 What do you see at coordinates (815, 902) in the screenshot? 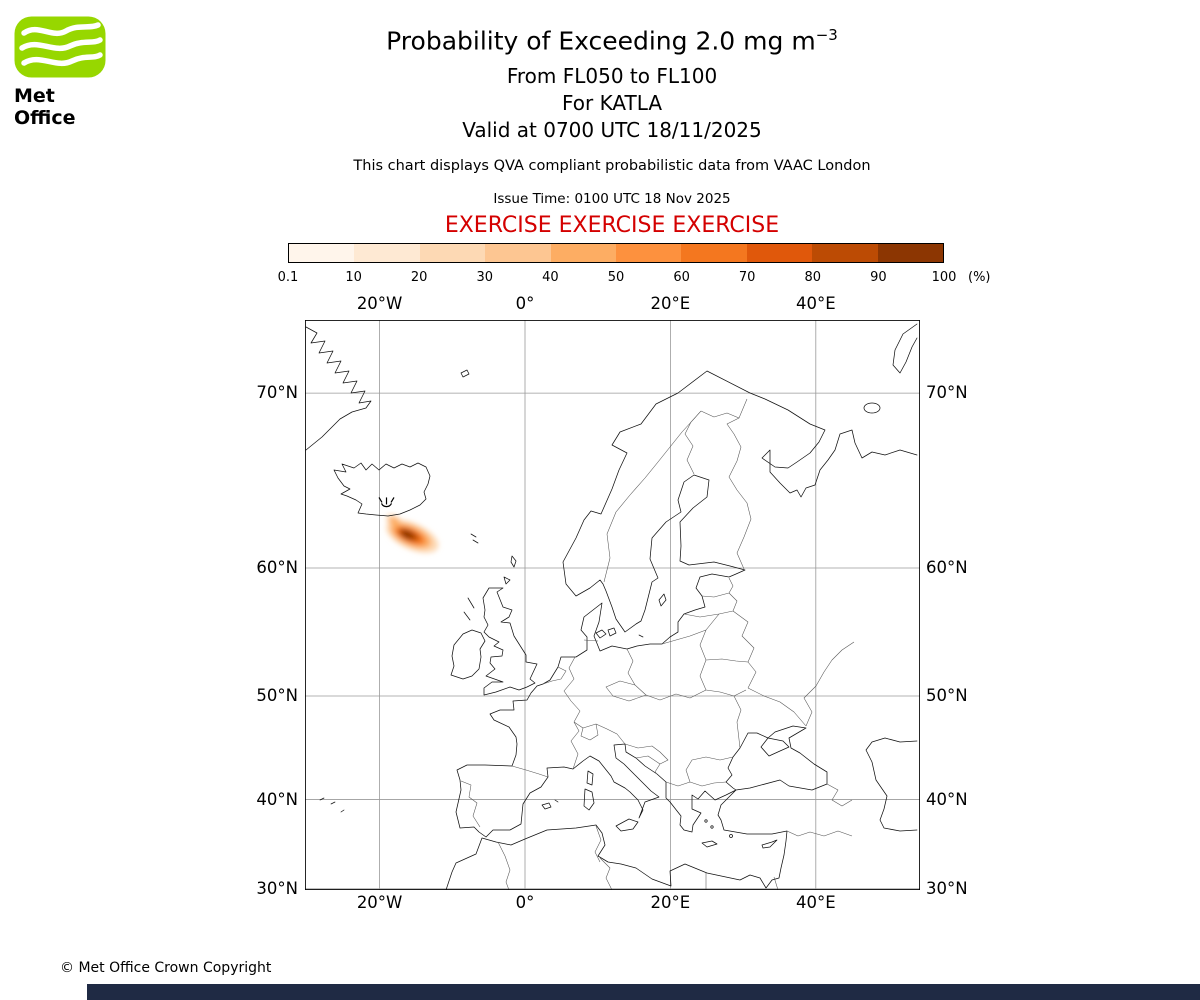
I see `lon-label-bottom: 40°E` at bounding box center [815, 902].